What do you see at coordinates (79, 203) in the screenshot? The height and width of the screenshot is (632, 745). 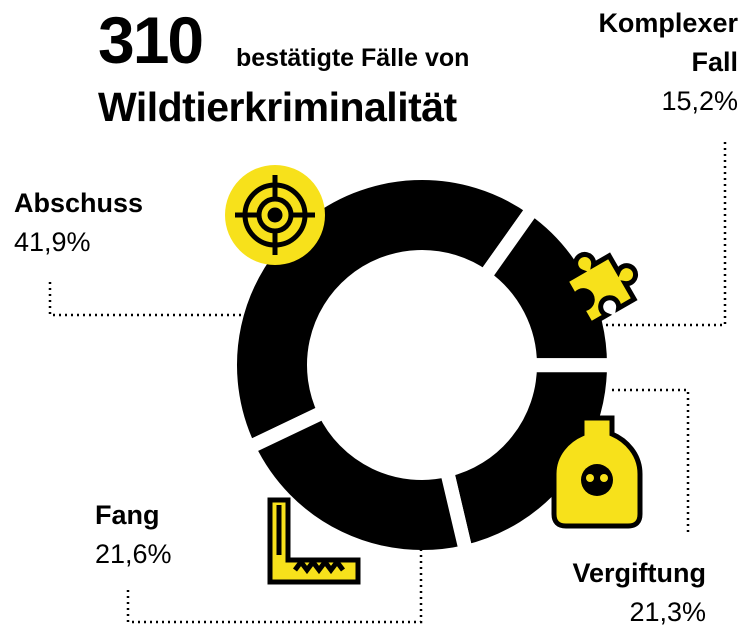 I see `category-label: Abschuss` at bounding box center [79, 203].